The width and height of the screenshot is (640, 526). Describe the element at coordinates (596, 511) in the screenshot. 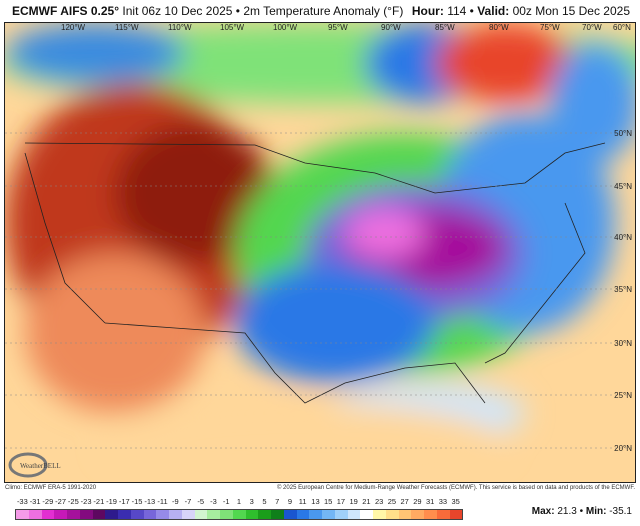

I see `min-label: Min:` at that location.